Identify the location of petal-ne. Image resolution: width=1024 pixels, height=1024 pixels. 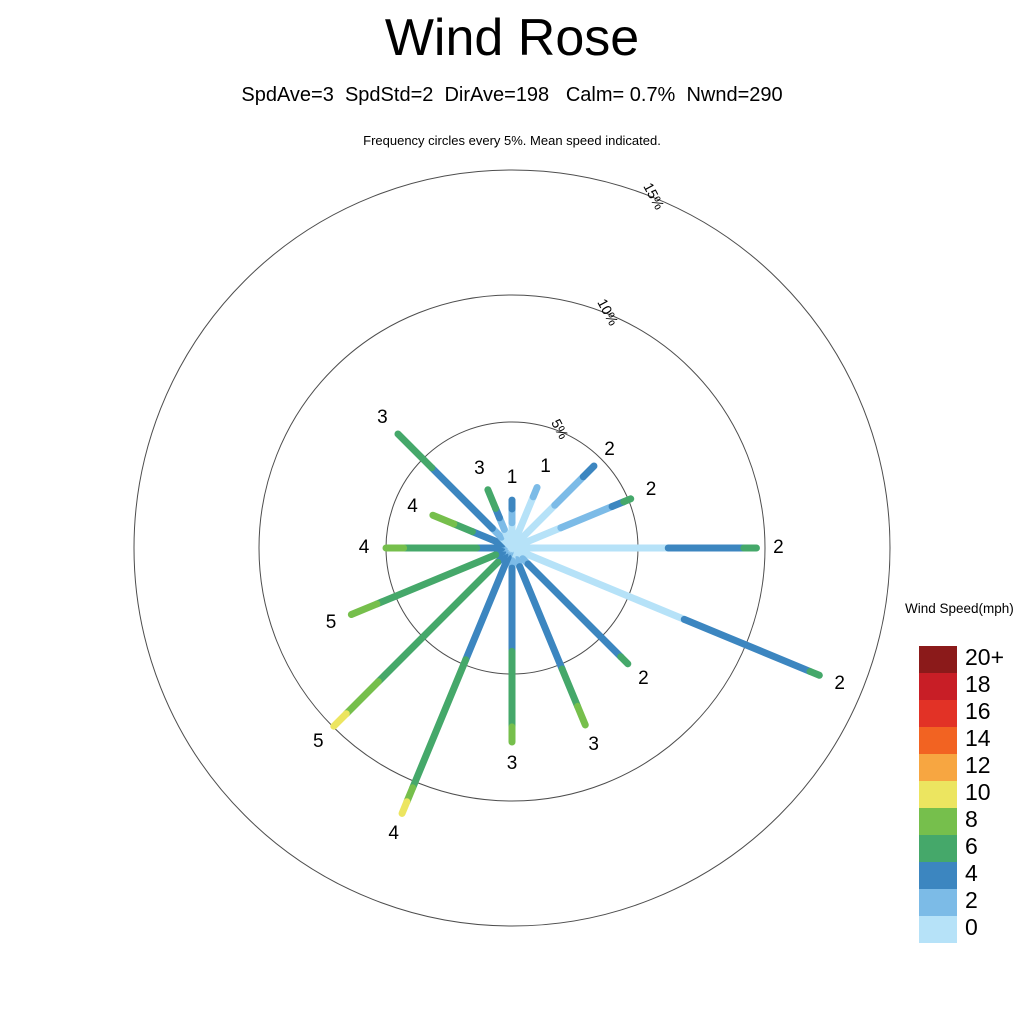
(553, 507).